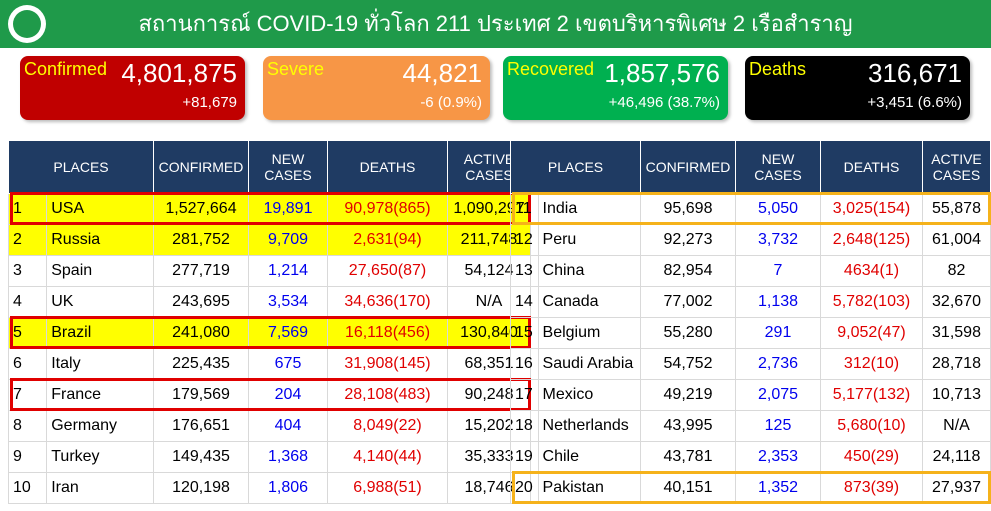 This screenshot has height=511, width=991. What do you see at coordinates (442, 73) in the screenshot?
I see `card-value: 44,821` at bounding box center [442, 73].